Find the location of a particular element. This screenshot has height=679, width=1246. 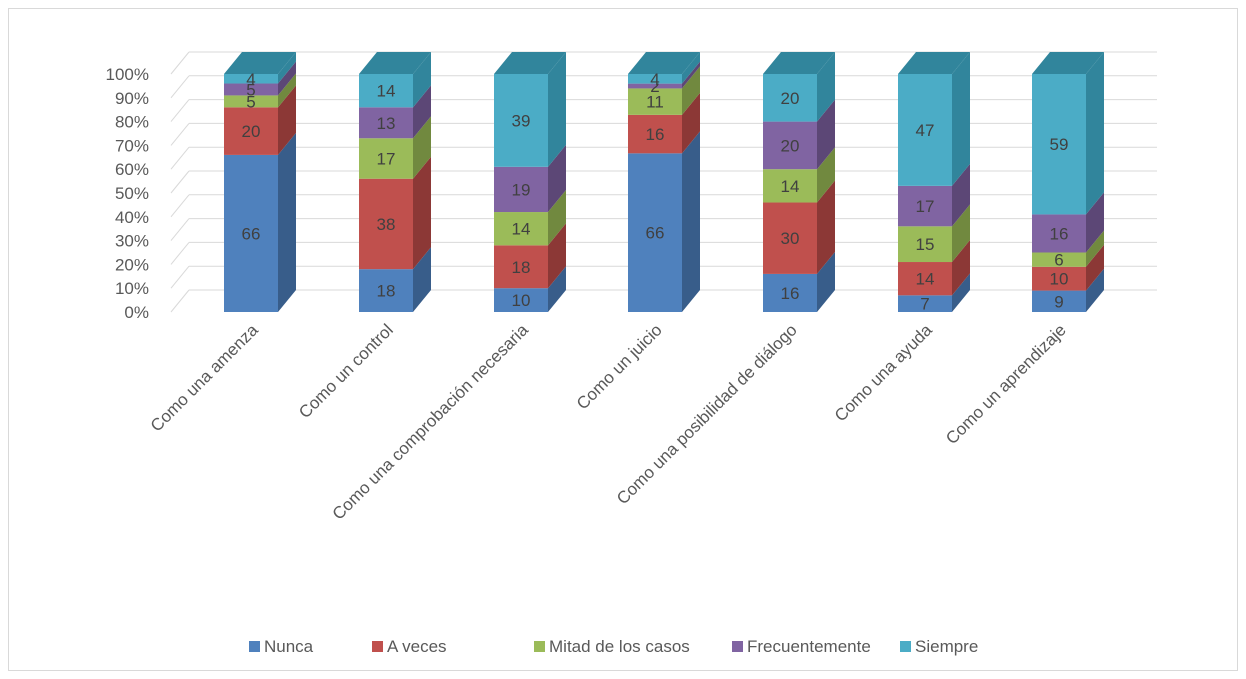

data-label: 19 is located at coordinates (521, 189).